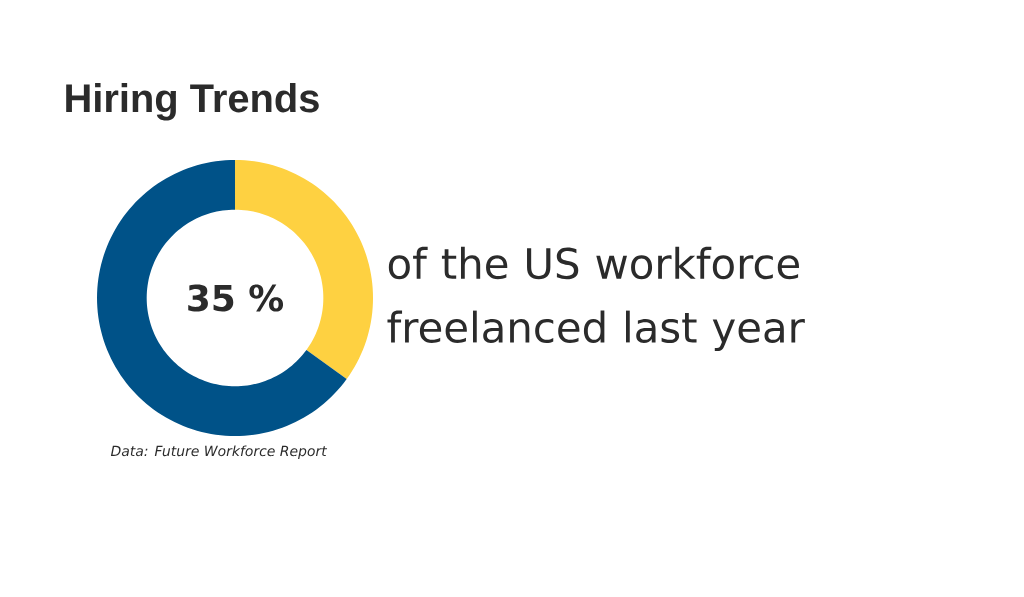  Describe the element at coordinates (192, 102) in the screenshot. I see `chart-title: Hiring Trends` at that location.